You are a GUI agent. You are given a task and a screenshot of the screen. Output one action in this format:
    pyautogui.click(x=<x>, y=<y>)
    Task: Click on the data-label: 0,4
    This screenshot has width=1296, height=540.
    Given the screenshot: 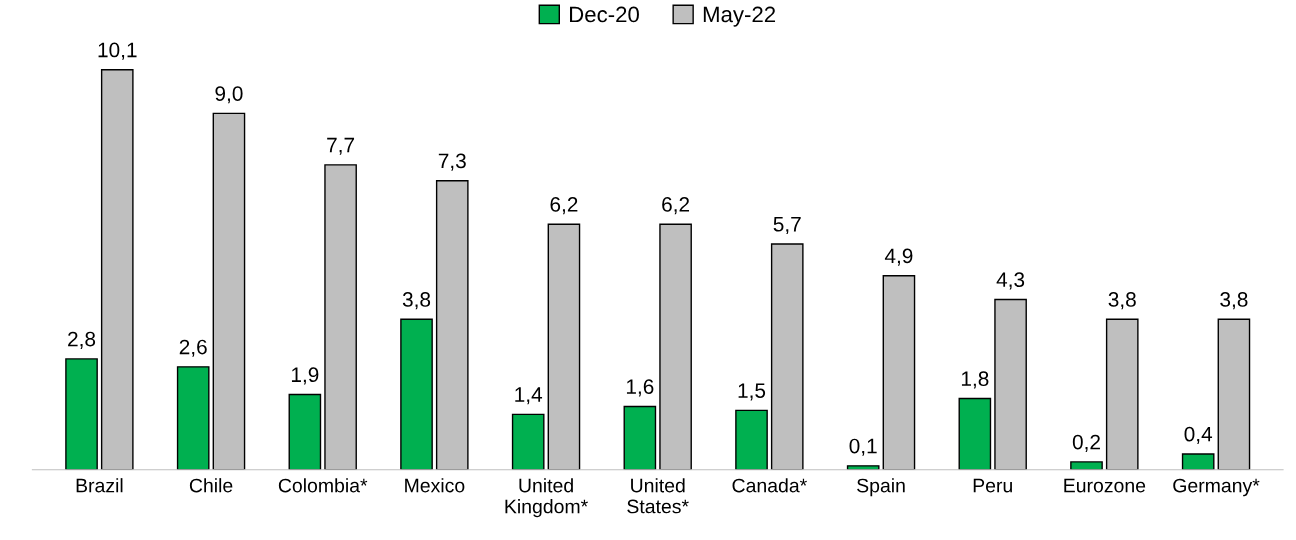 What is the action you would take?
    pyautogui.click(x=1198, y=435)
    